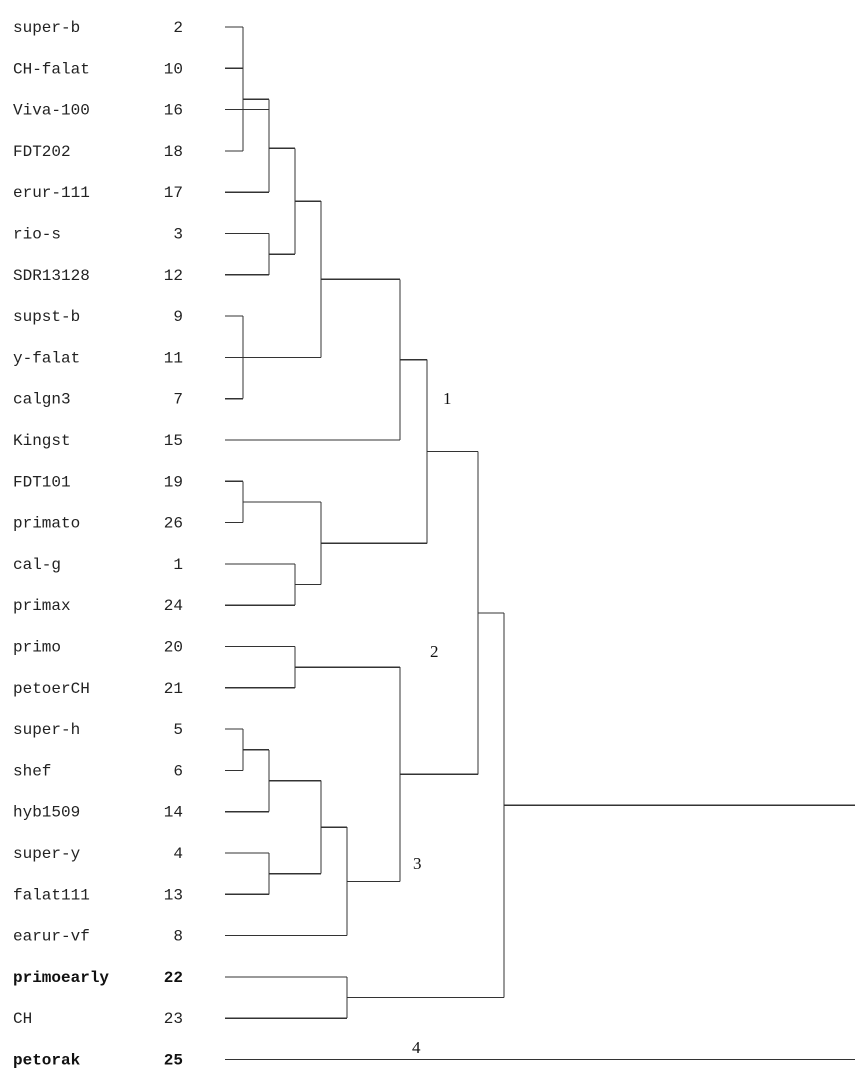 Image resolution: width=857 pixels, height=1090 pixels. What do you see at coordinates (173, 648) in the screenshot?
I see `leaf-id: 20` at bounding box center [173, 648].